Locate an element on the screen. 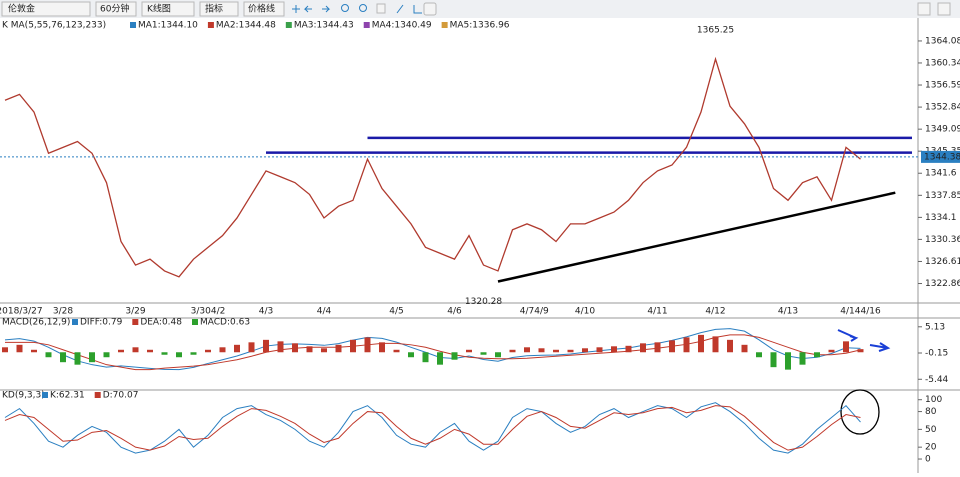 Image resolution: width=960 pixels, height=477 pixels. toolbar-buttons: 伦敦金 60分钟 K线图 指标 价格线 is located at coordinates (476, 9).